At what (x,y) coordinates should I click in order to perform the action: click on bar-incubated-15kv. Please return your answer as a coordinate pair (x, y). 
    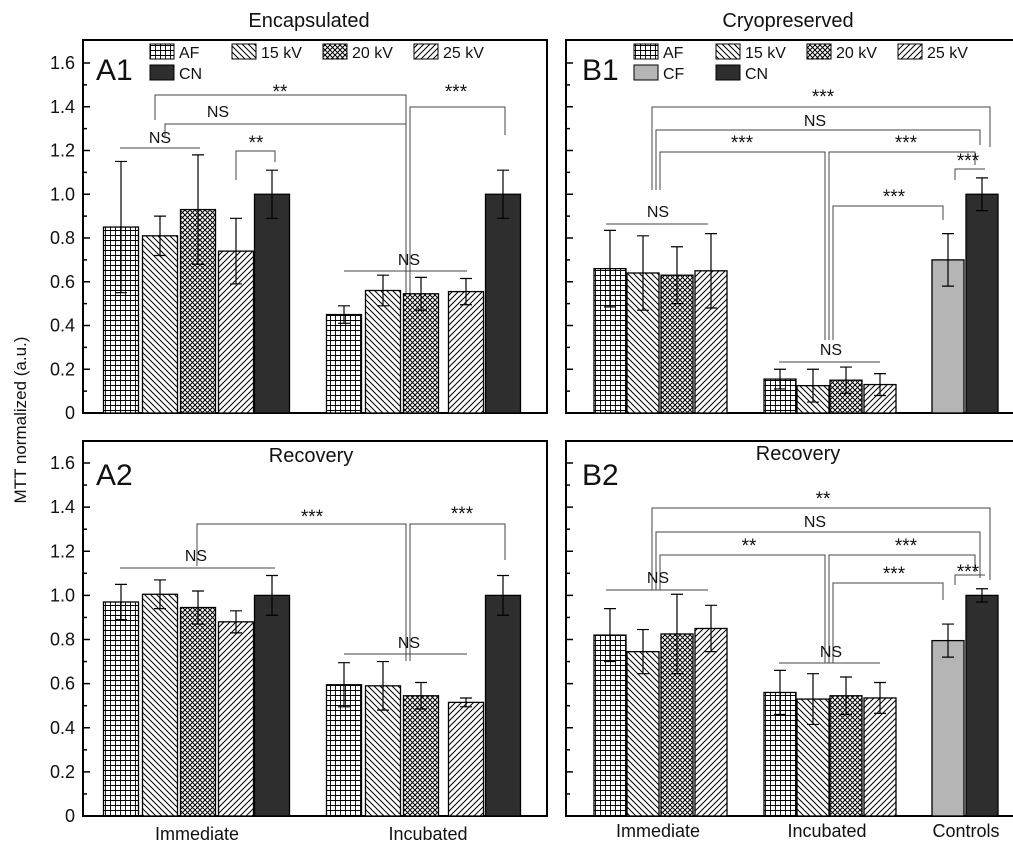
    Looking at the image, I should click on (383, 351).